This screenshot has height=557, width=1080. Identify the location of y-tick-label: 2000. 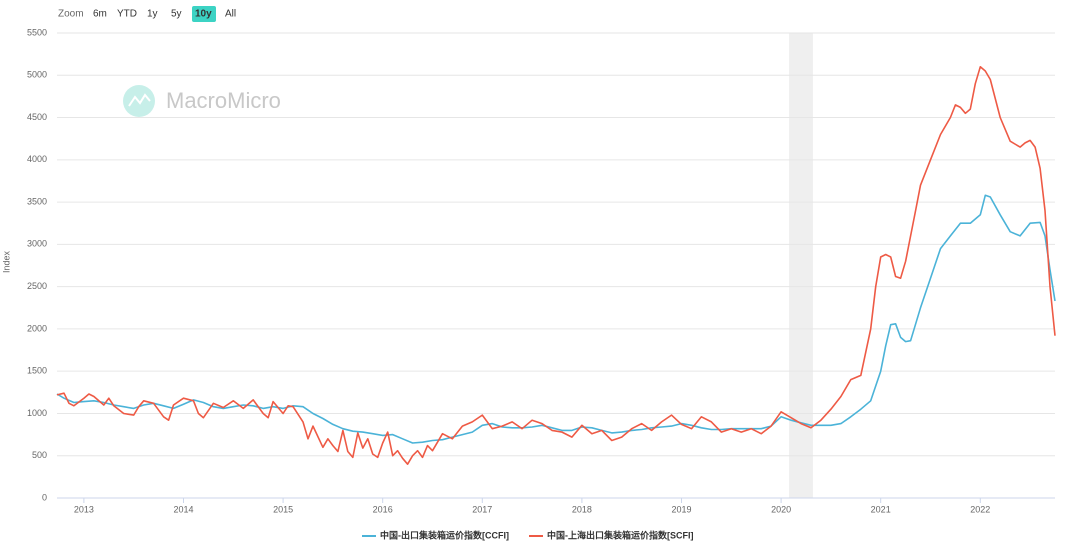
(37, 328).